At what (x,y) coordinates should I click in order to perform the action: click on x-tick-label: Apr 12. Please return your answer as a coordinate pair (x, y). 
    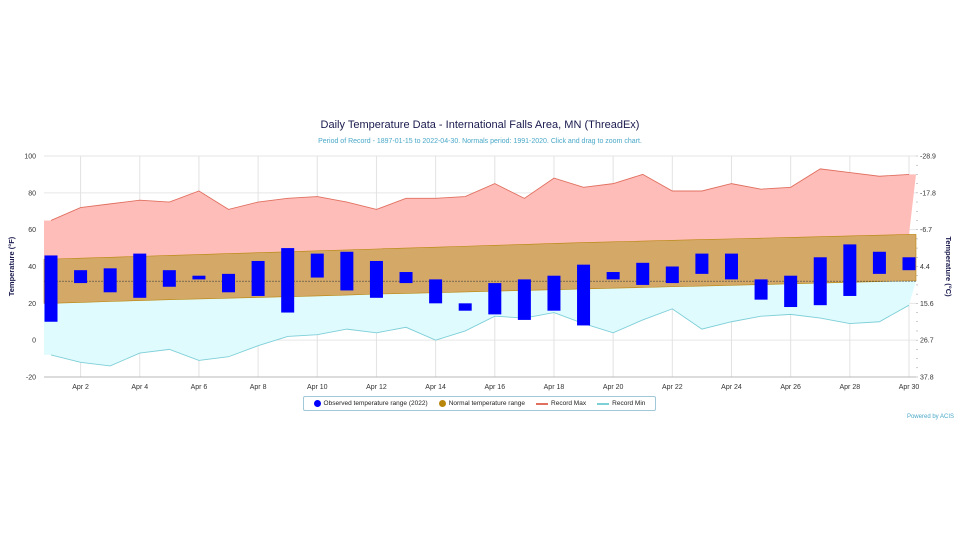
    Looking at the image, I should click on (376, 387).